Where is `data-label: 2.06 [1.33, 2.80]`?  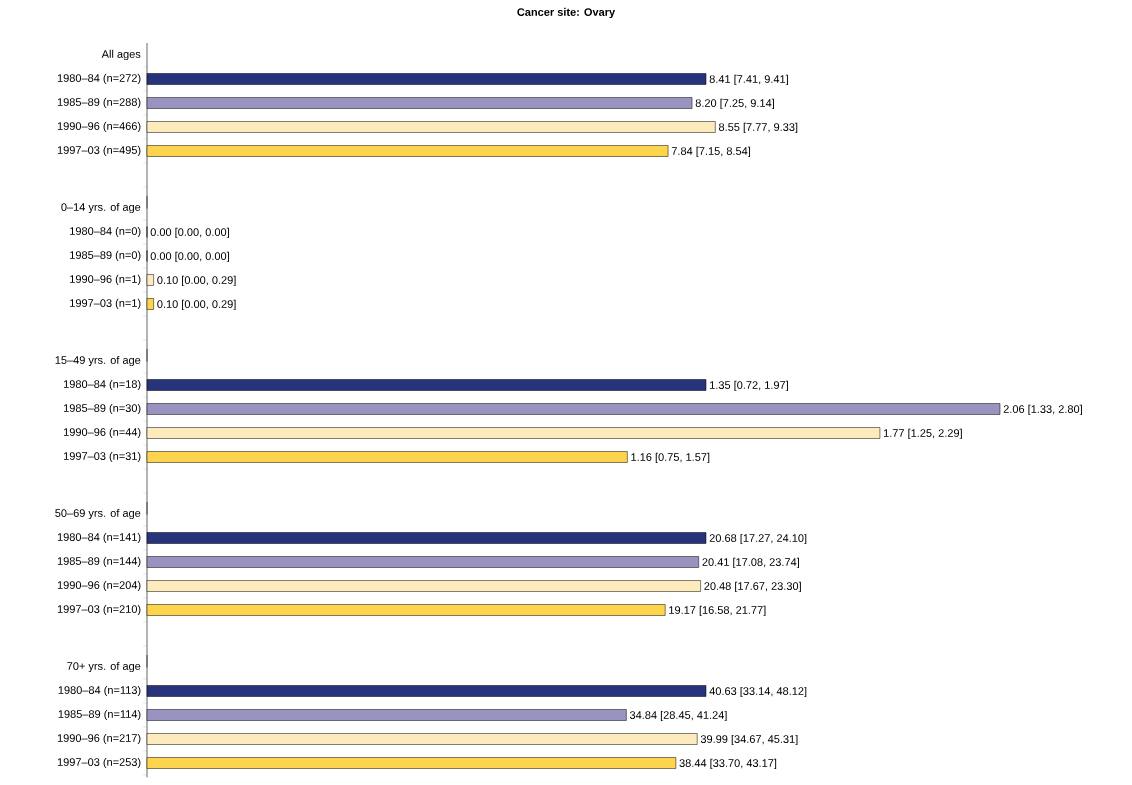 data-label: 2.06 [1.33, 2.80] is located at coordinates (1042, 410).